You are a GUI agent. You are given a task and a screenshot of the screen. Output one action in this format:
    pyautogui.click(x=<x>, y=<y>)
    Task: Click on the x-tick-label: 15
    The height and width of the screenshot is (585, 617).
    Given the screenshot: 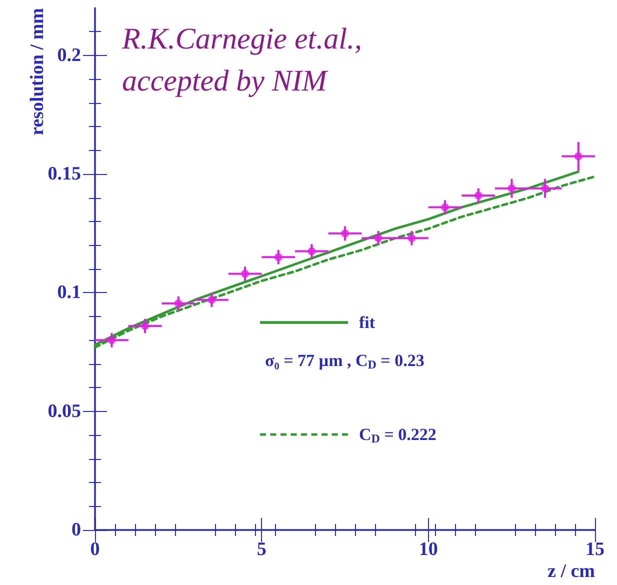 What is the action you would take?
    pyautogui.click(x=595, y=549)
    